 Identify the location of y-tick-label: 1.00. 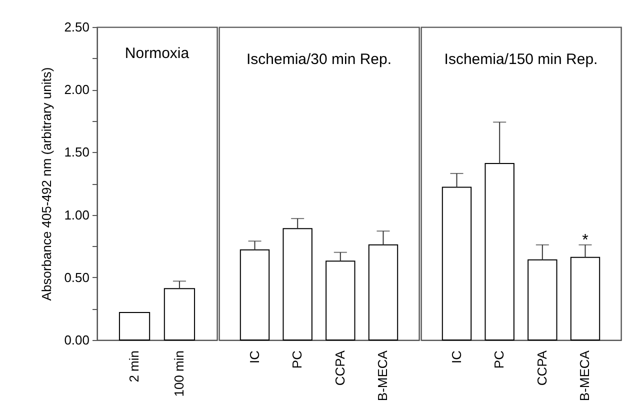
(77, 214).